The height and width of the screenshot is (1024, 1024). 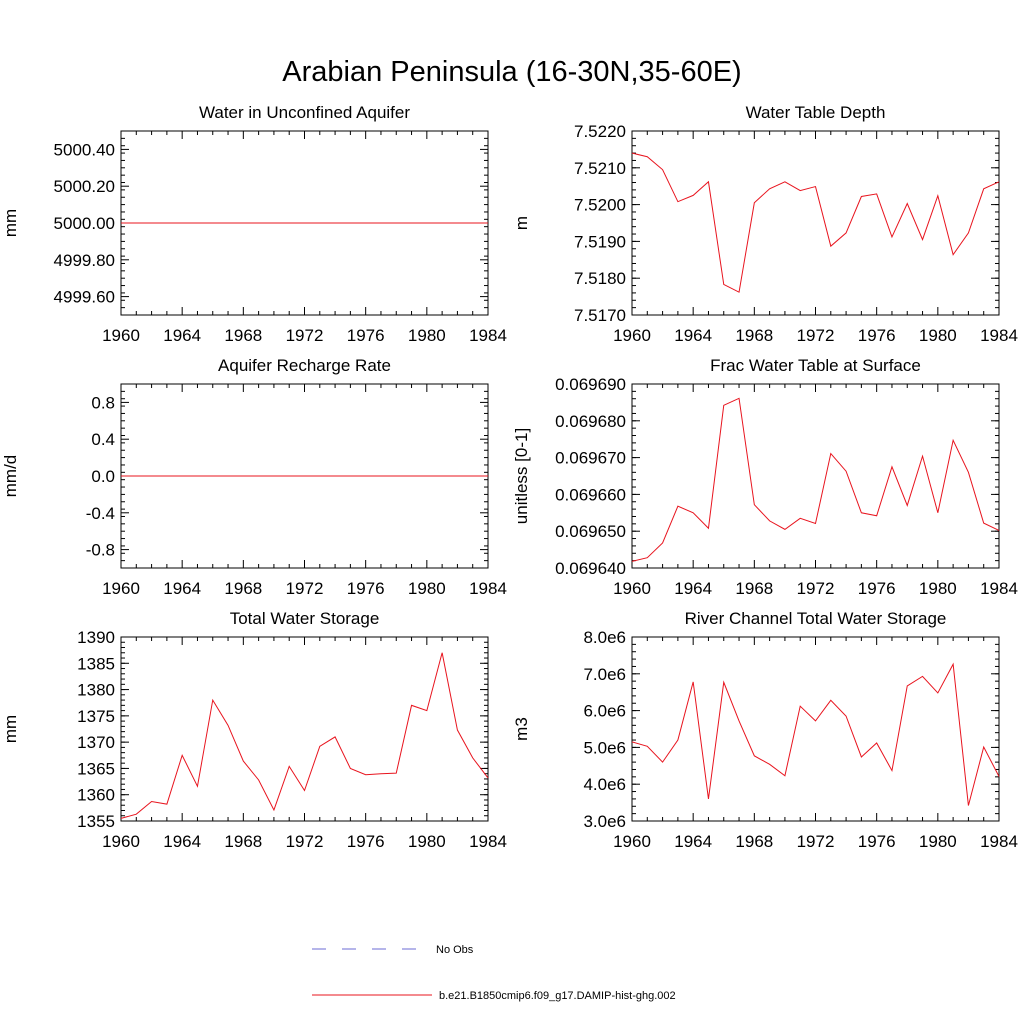 What do you see at coordinates (304, 112) in the screenshot?
I see `chart-title: Water in Unconfined Aquifer` at bounding box center [304, 112].